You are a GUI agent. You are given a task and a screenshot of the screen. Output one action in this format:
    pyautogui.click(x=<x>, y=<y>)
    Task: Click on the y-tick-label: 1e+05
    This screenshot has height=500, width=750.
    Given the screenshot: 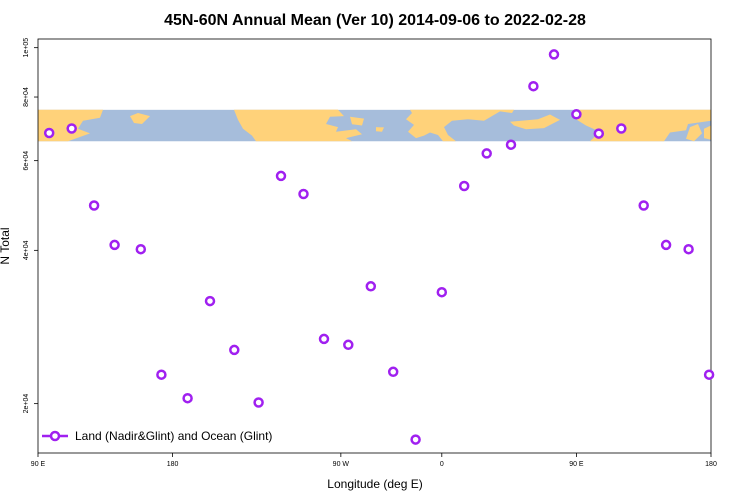 What is the action you would take?
    pyautogui.click(x=26, y=48)
    